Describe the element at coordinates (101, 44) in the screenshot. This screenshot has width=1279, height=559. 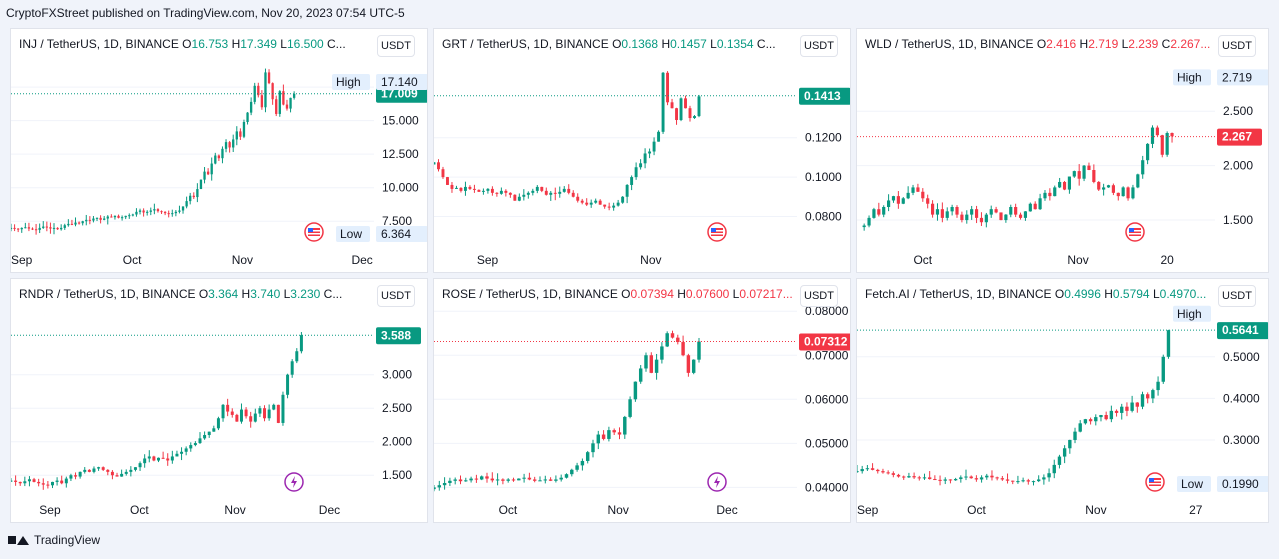
I see `symbol-title: INJ / TetherUS, 1D, BINANCE` at that location.